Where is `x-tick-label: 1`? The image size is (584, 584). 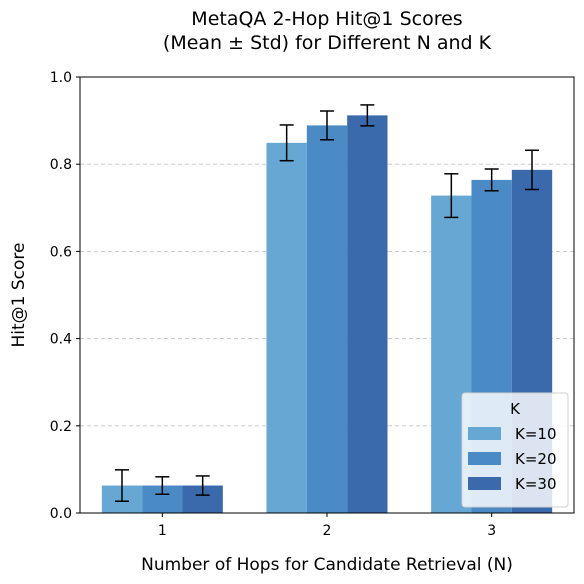
x-tick-label: 1 is located at coordinates (162, 531).